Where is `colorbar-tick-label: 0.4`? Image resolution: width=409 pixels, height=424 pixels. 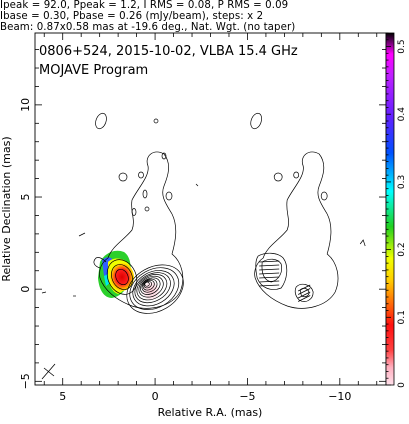
colorbar-tick-label: 0.4 is located at coordinates (402, 114).